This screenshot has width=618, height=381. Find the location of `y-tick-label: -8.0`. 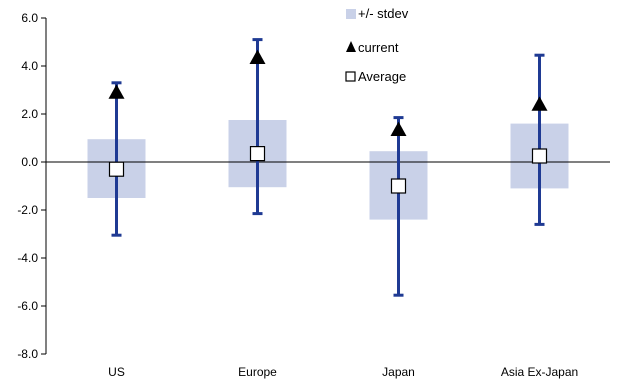

y-tick-label: -8.0 is located at coordinates (27, 354).